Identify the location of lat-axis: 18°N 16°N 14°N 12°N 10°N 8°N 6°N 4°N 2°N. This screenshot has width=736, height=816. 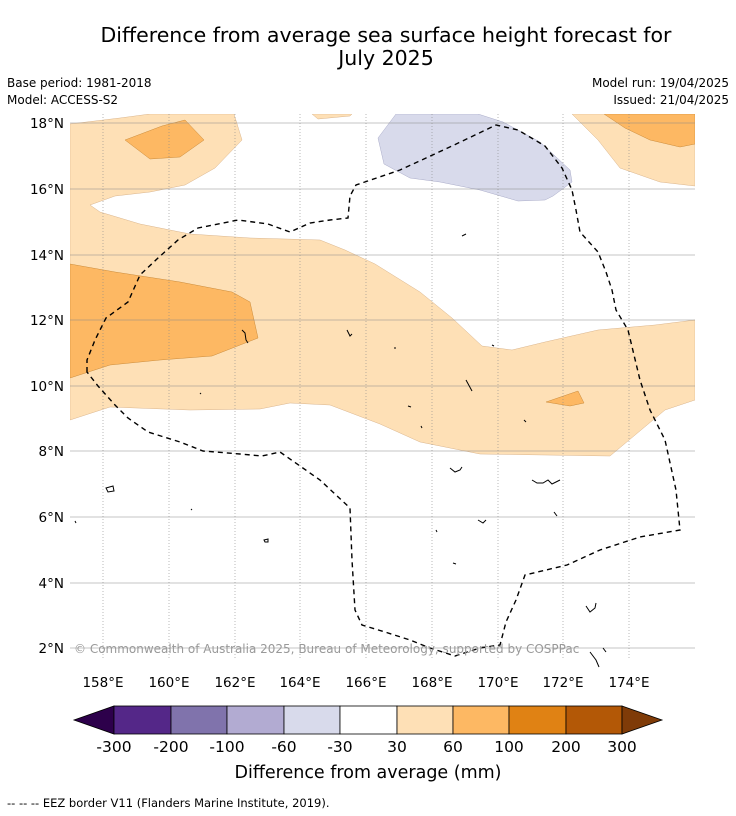
(47, 386).